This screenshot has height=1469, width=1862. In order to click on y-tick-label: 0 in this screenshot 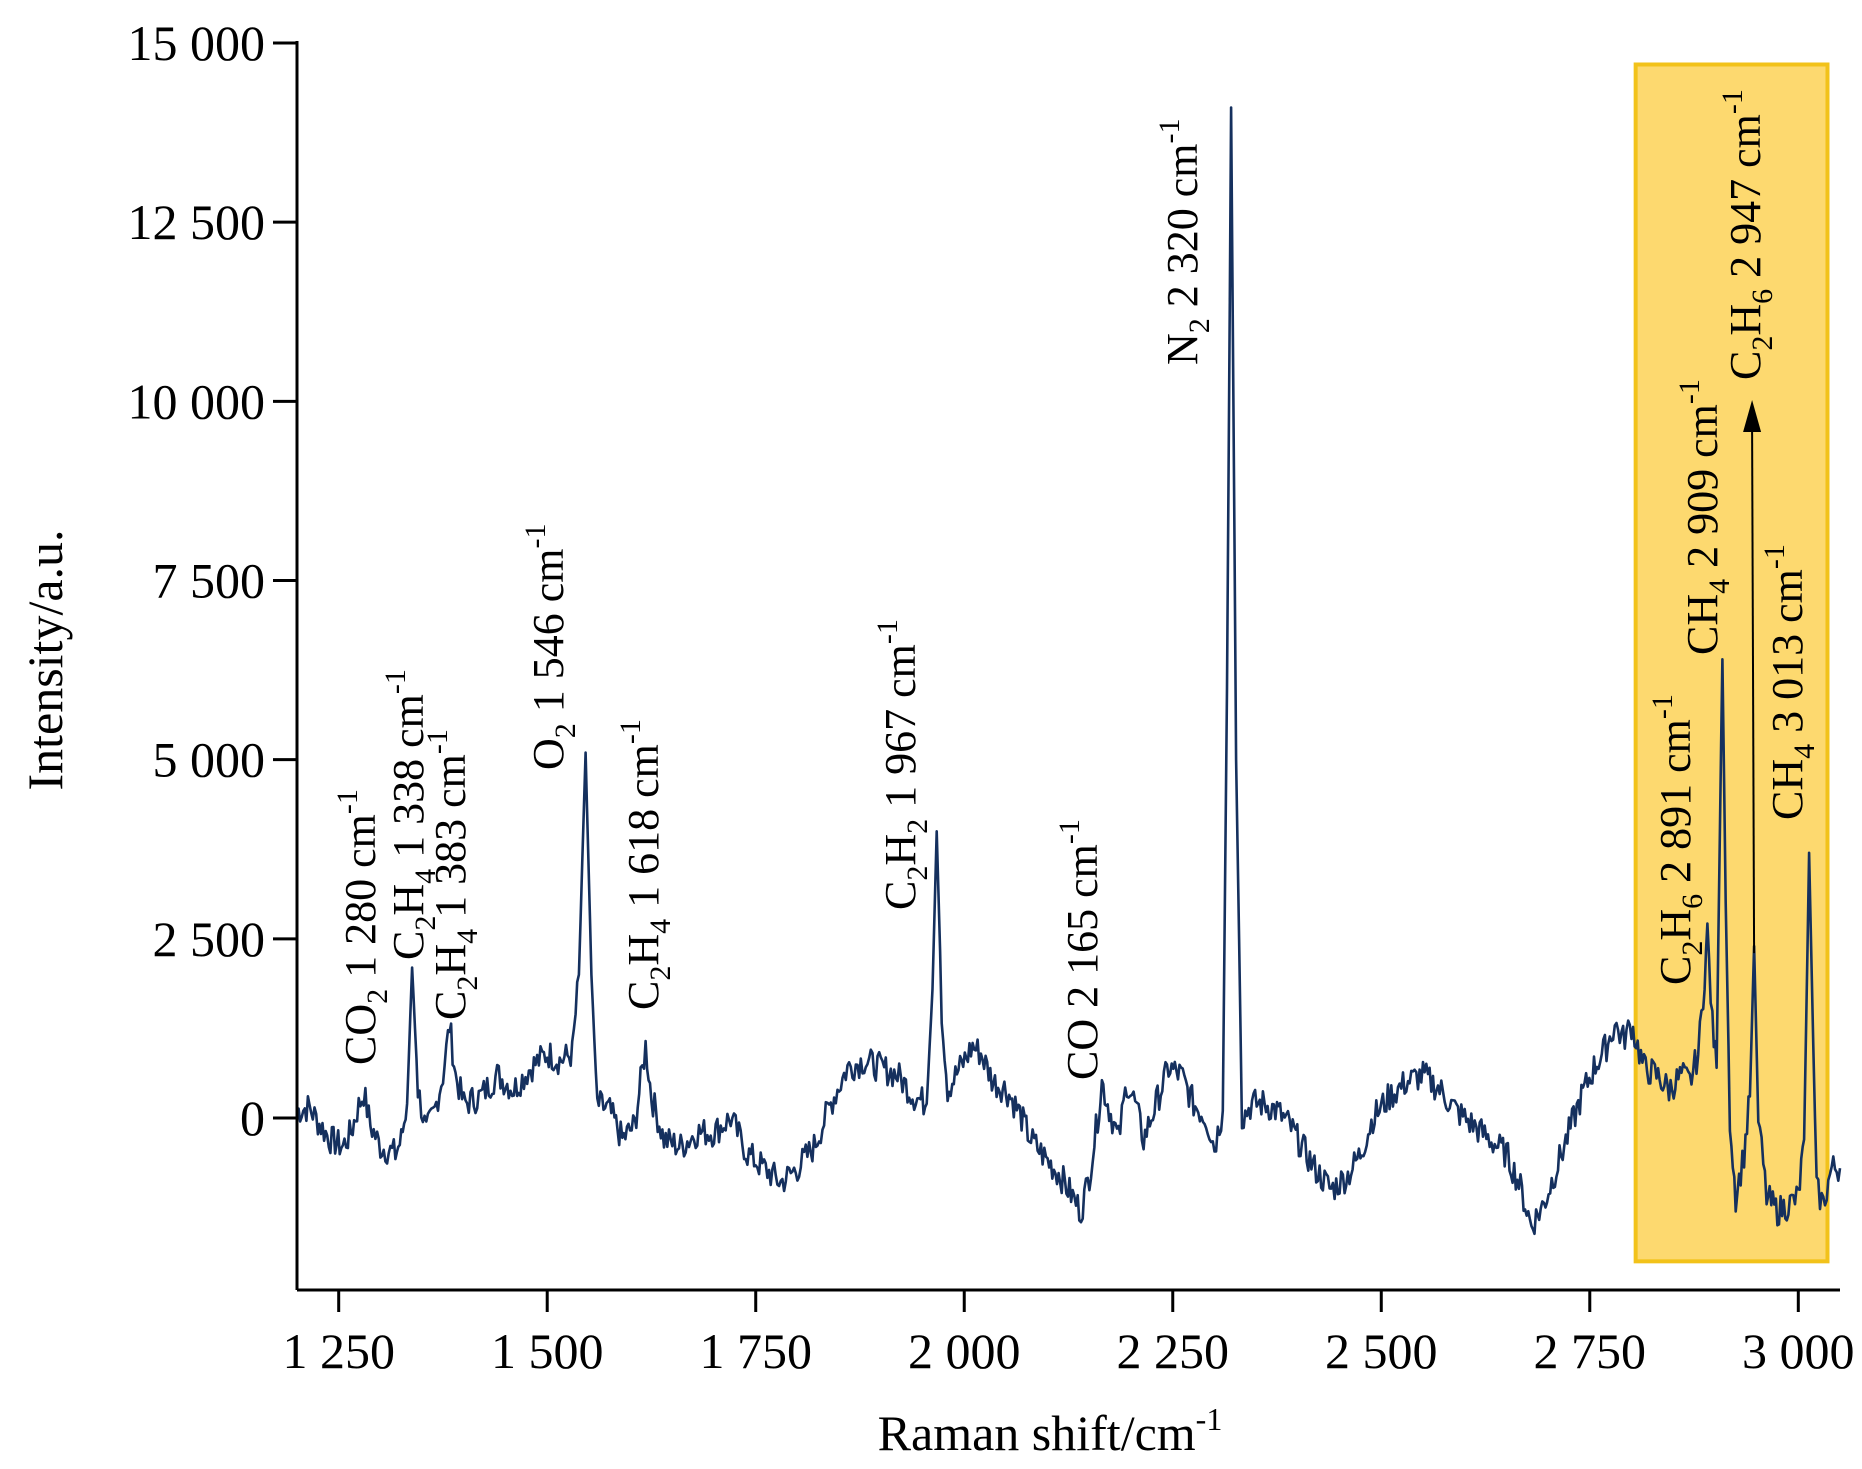, I will do `click(252, 1118)`.